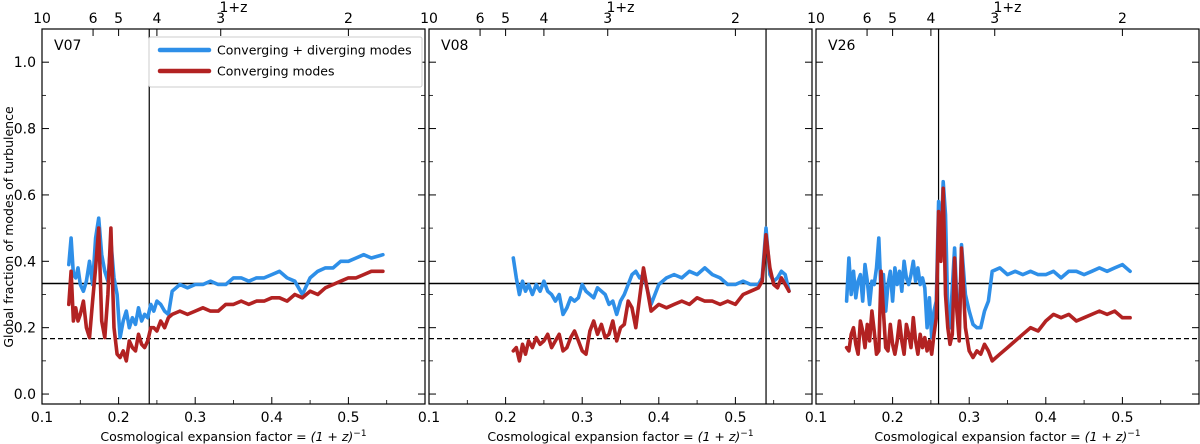 The height and width of the screenshot is (444, 1200). I want to click on y-tick-label: 1.0, so click(25, 63).